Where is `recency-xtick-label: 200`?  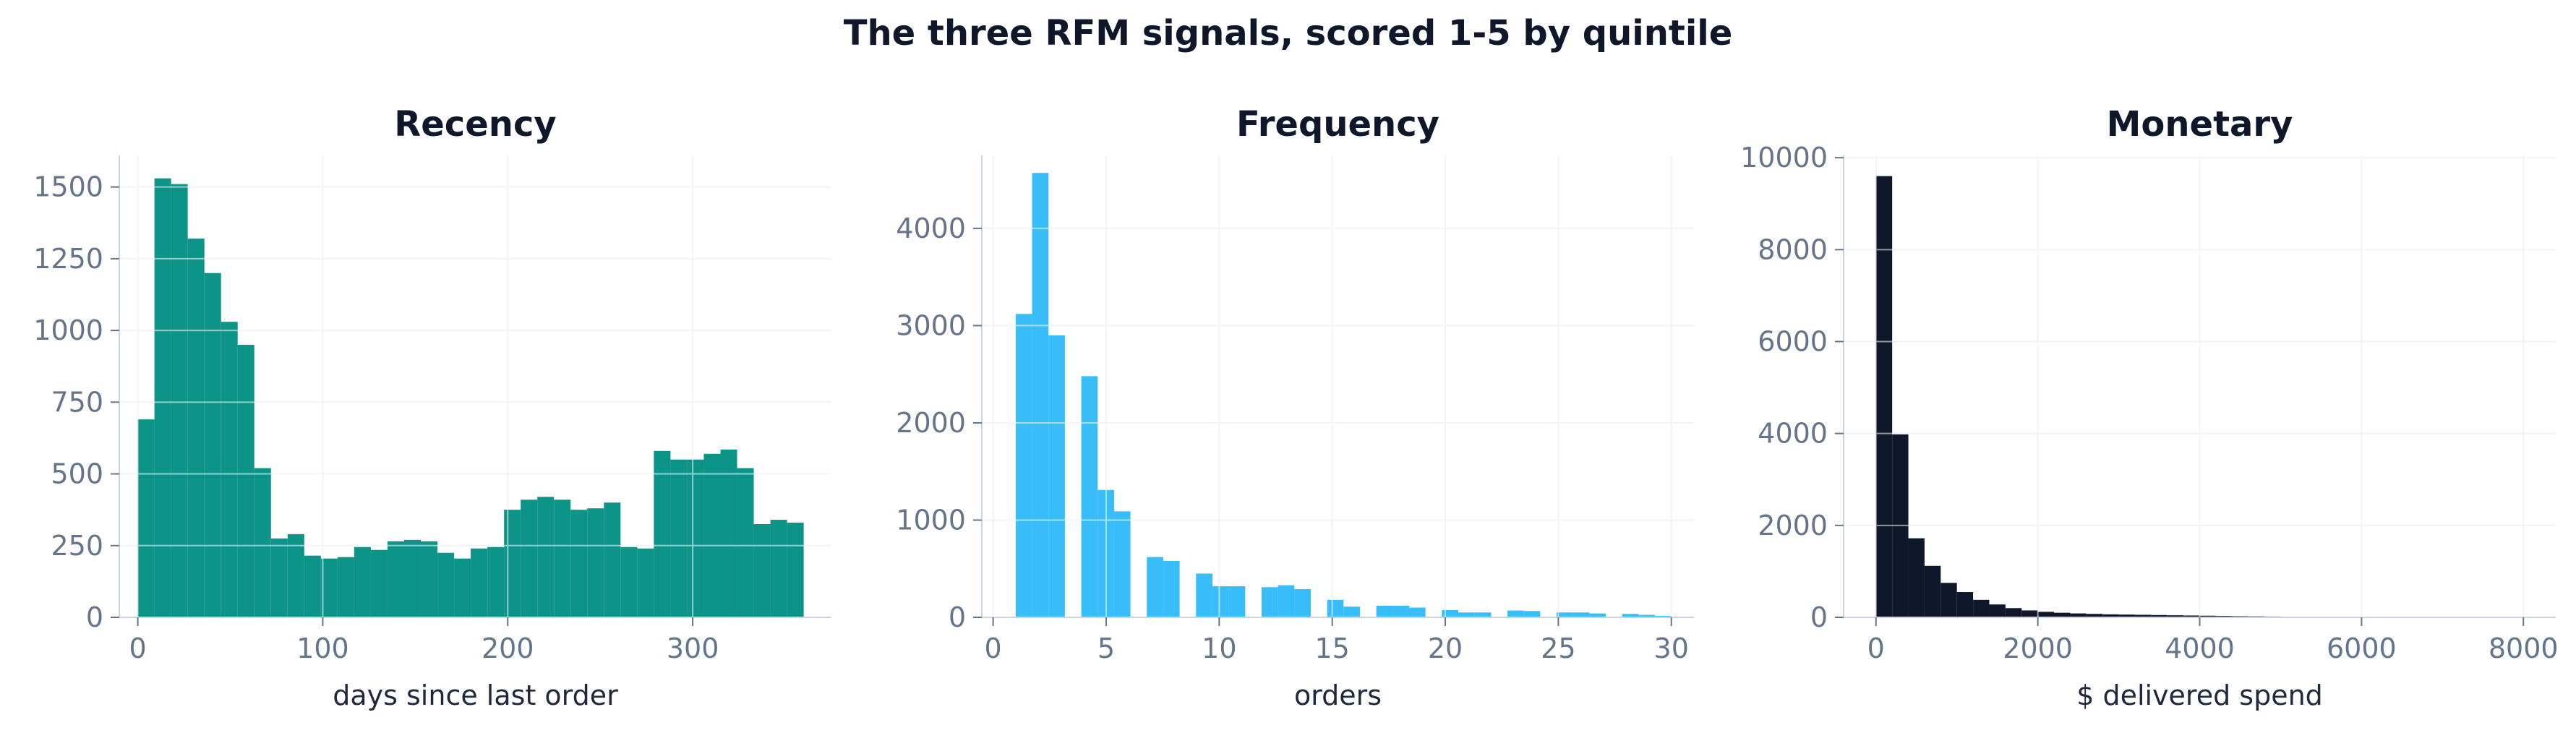
recency-xtick-label: 200 is located at coordinates (508, 648).